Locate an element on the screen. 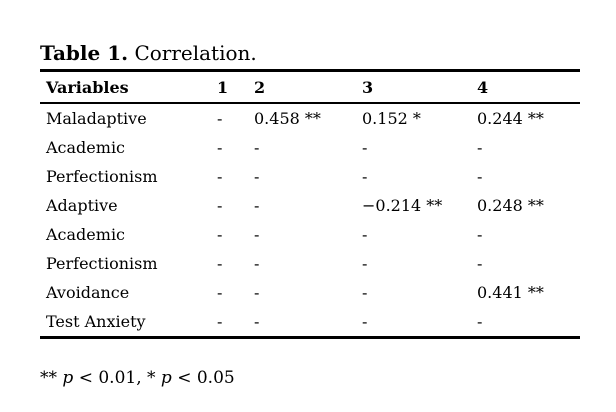 Image resolution: width=616 pixels, height=412 pixels. header-col-3: 3 is located at coordinates (419, 87).